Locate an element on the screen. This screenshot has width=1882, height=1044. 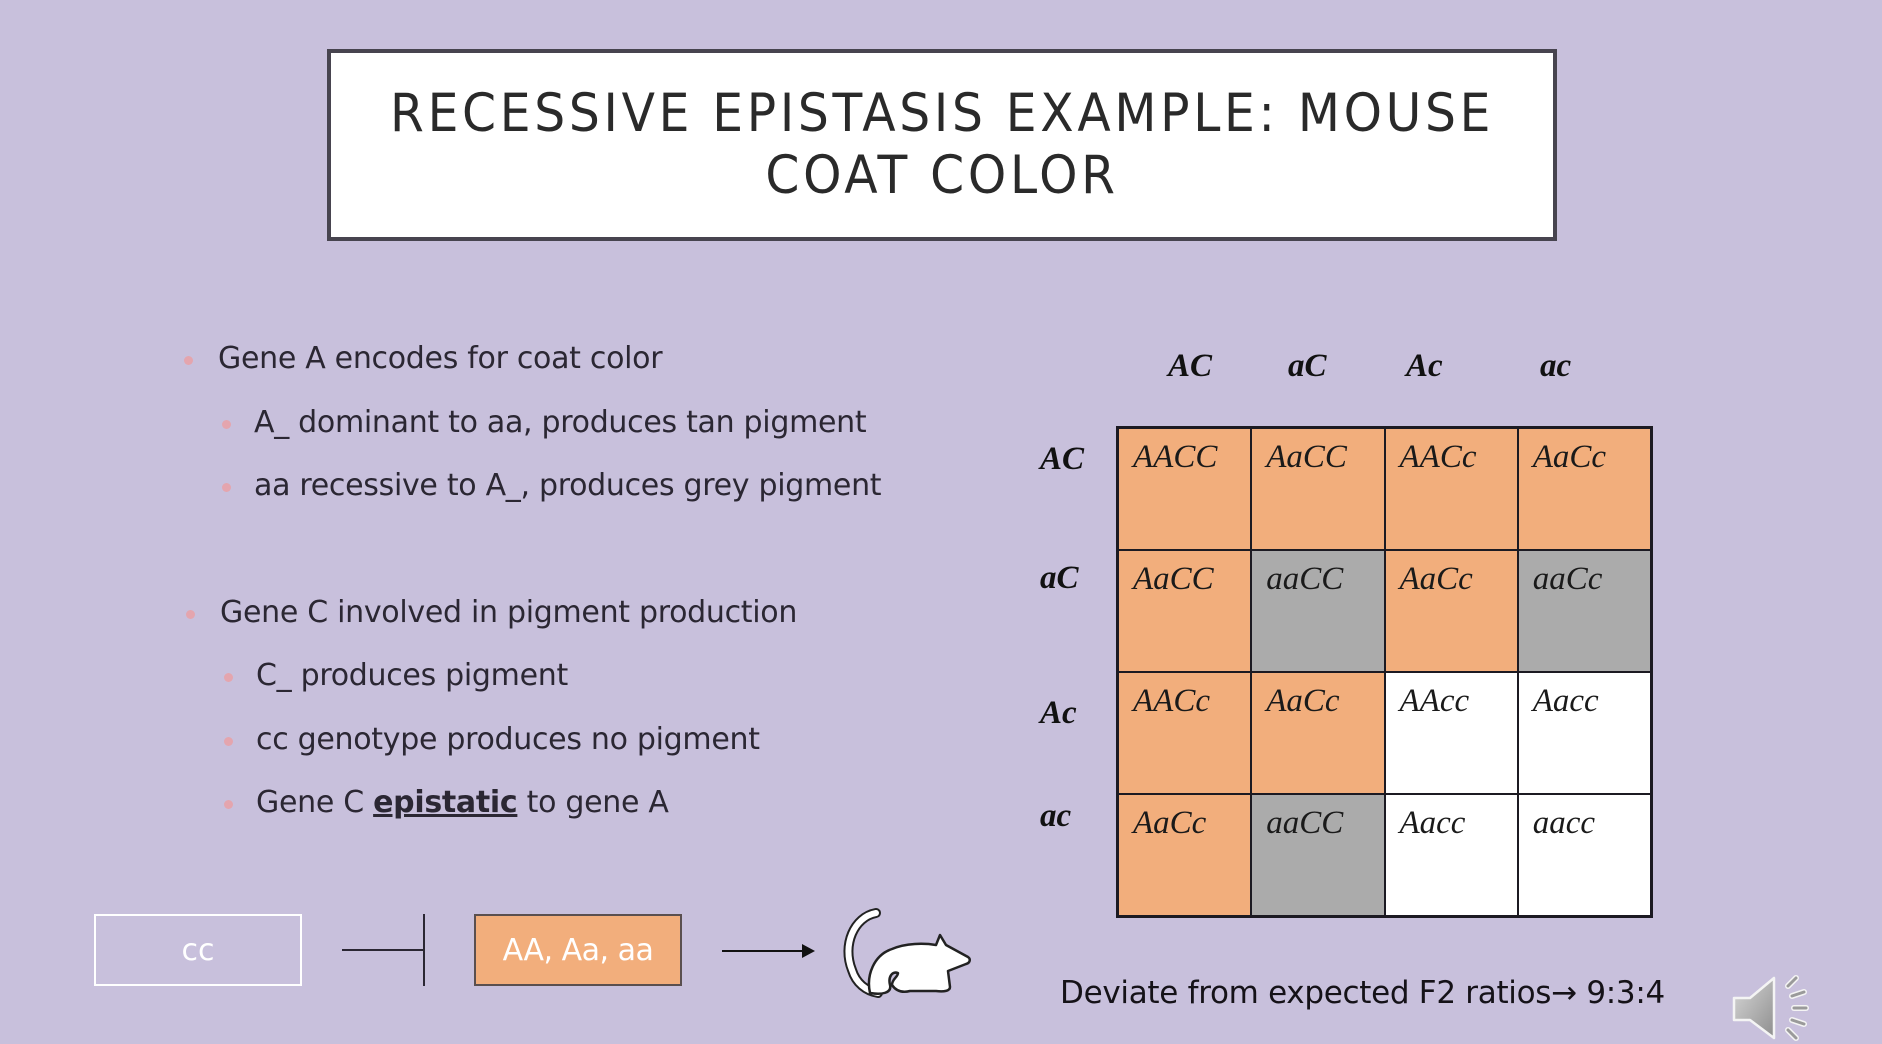
inhibition-bar is located at coordinates (424, 950).